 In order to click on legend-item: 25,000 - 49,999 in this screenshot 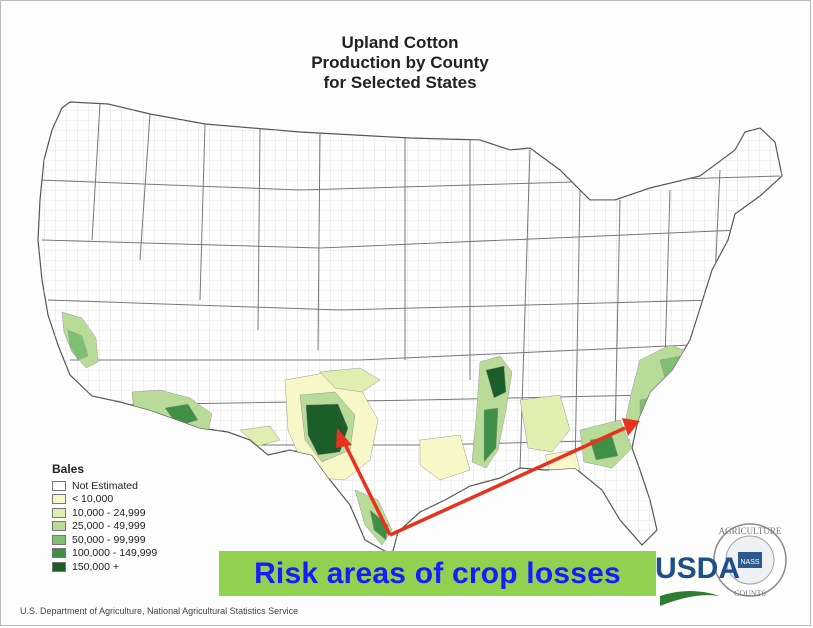, I will do `click(142, 527)`.